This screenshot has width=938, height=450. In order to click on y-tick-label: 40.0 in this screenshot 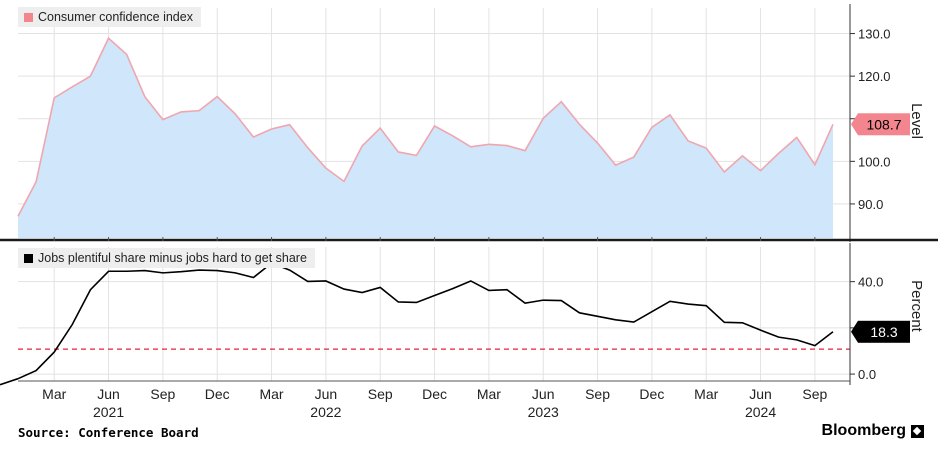, I will do `click(870, 282)`.